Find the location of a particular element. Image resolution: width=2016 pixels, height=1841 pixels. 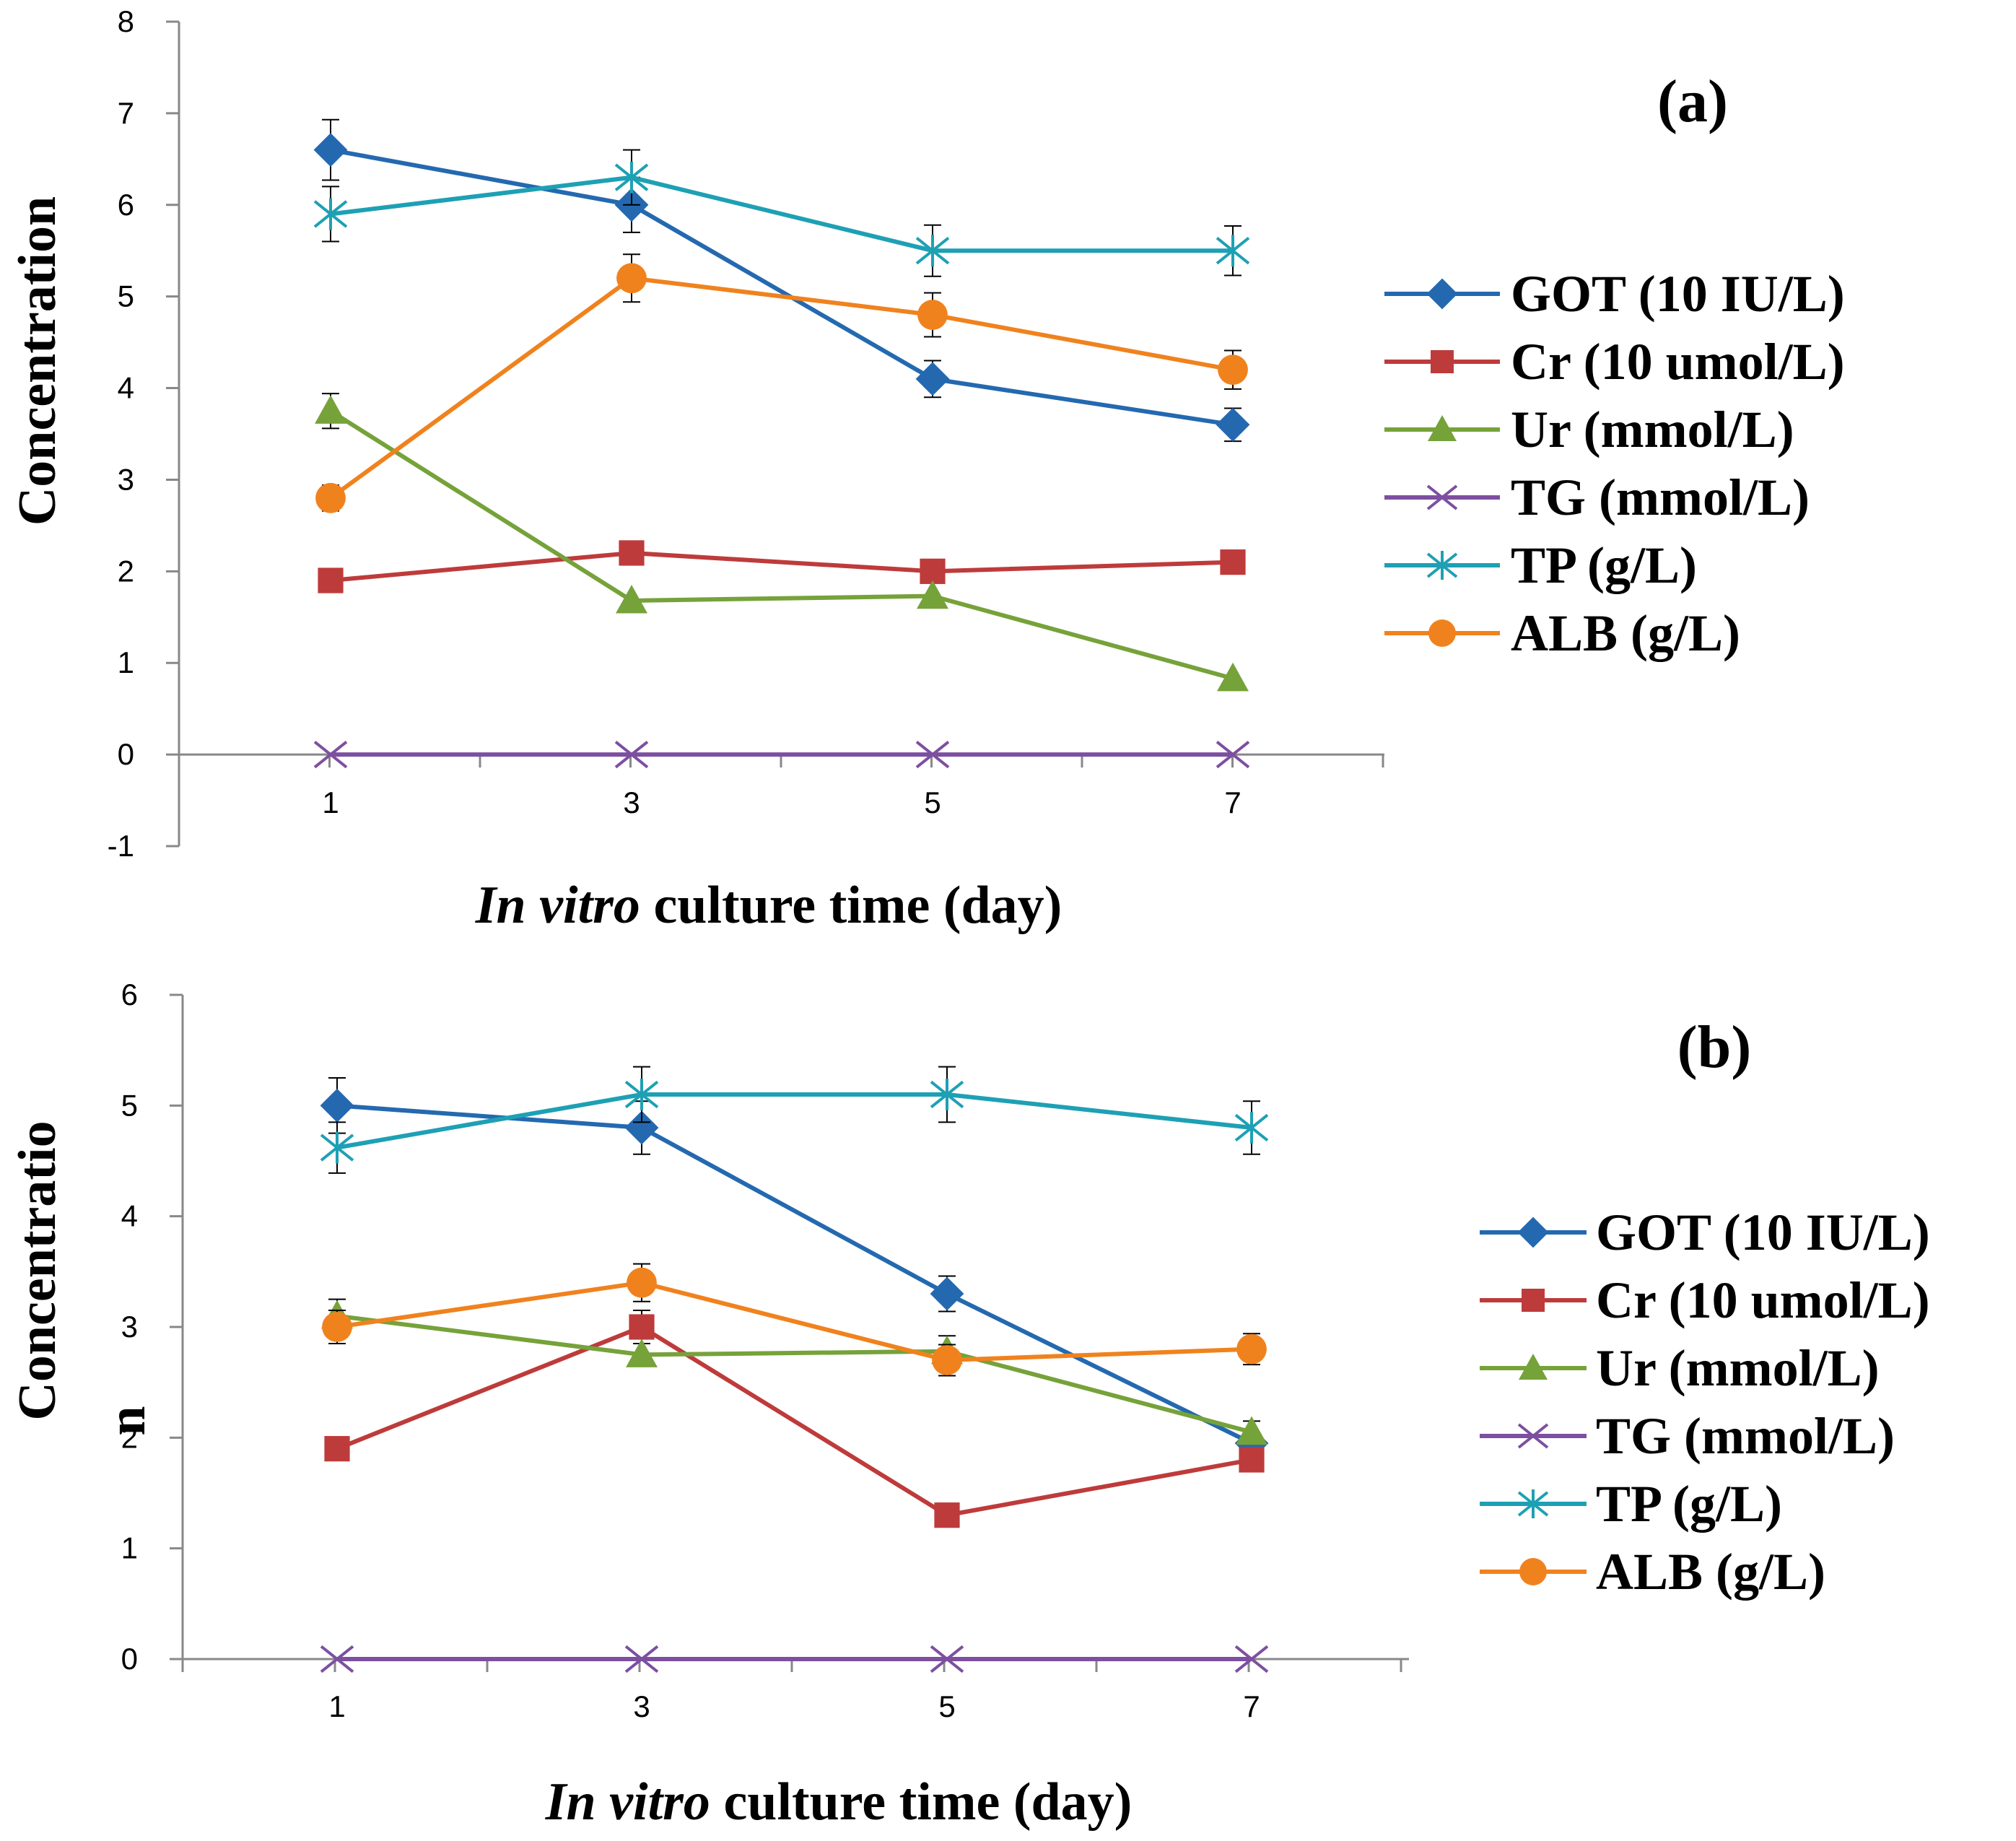

panel-b-x-tick-label: 3 is located at coordinates (641, 1706).